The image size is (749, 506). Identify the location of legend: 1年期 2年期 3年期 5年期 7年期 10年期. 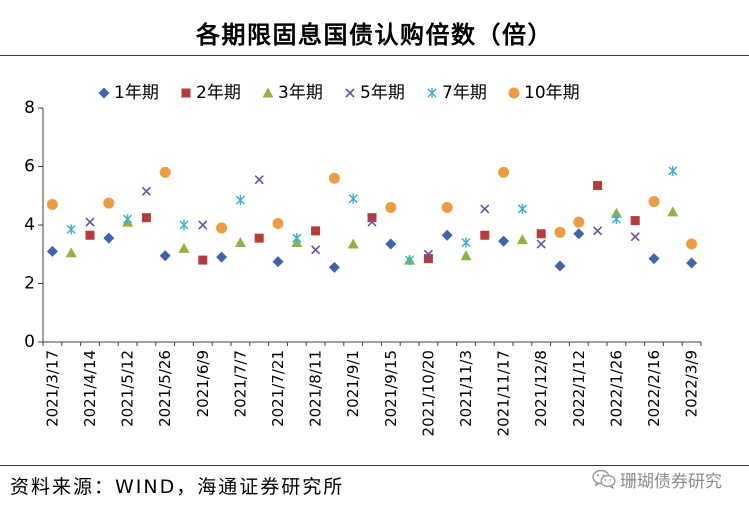
(344, 93).